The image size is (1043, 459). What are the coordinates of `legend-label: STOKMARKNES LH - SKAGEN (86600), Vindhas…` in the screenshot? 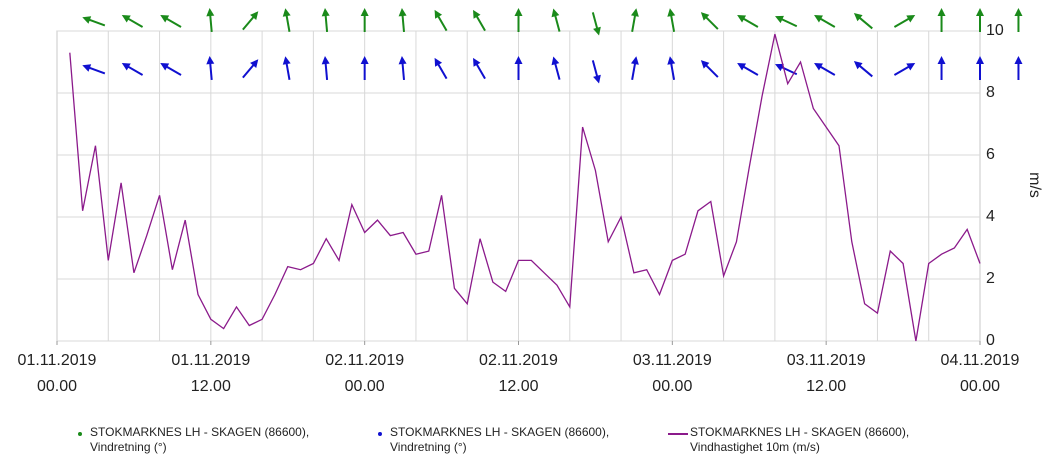 It's located at (800, 439).